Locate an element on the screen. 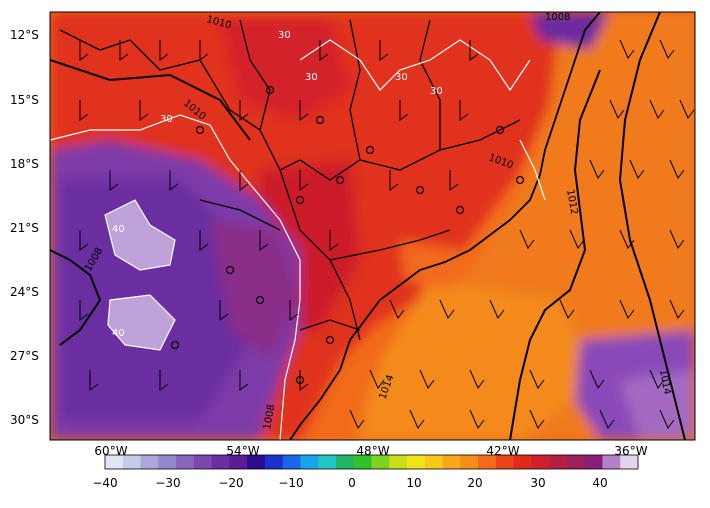  lat-label-27s: 27°S is located at coordinates (24, 356).